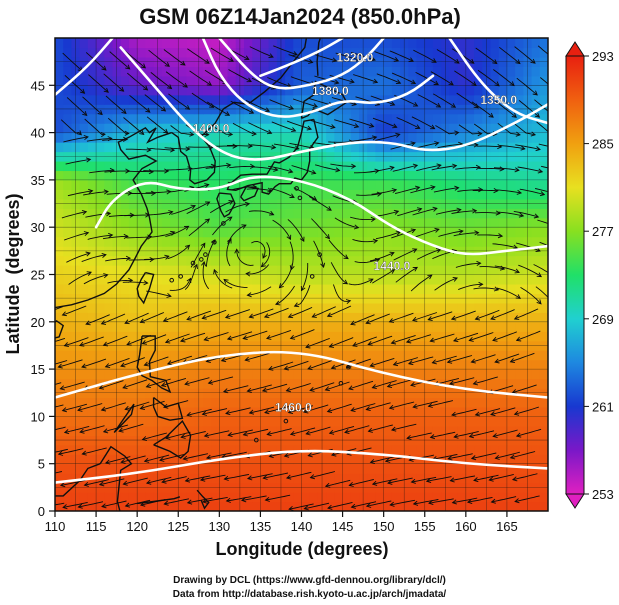 This screenshot has height=605, width=619. Describe the element at coordinates (41, 464) in the screenshot. I see `y-tick-label: 5` at that location.